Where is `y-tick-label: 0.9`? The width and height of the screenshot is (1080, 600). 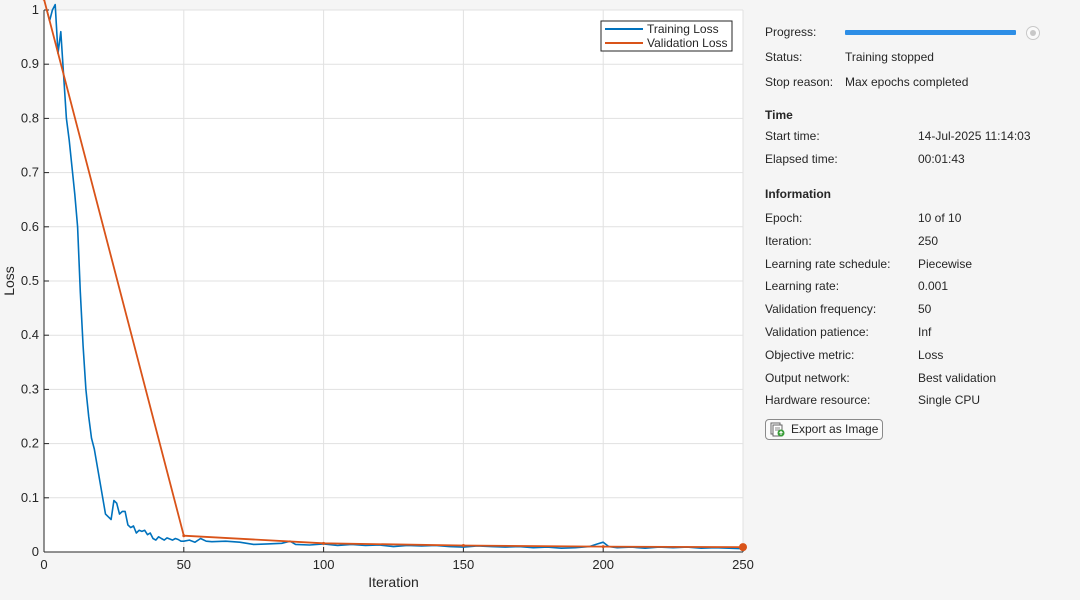
y-tick-label: 0.9 is located at coordinates (30, 63).